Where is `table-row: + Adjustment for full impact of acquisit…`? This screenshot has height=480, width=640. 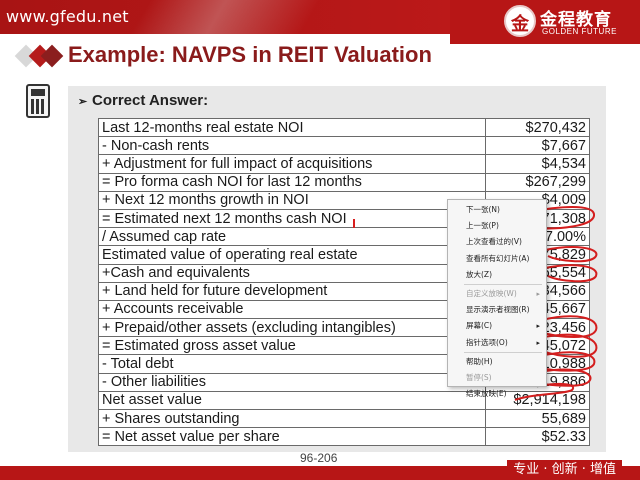 table-row: + Adjustment for full impact of acquisit… is located at coordinates (343, 164).